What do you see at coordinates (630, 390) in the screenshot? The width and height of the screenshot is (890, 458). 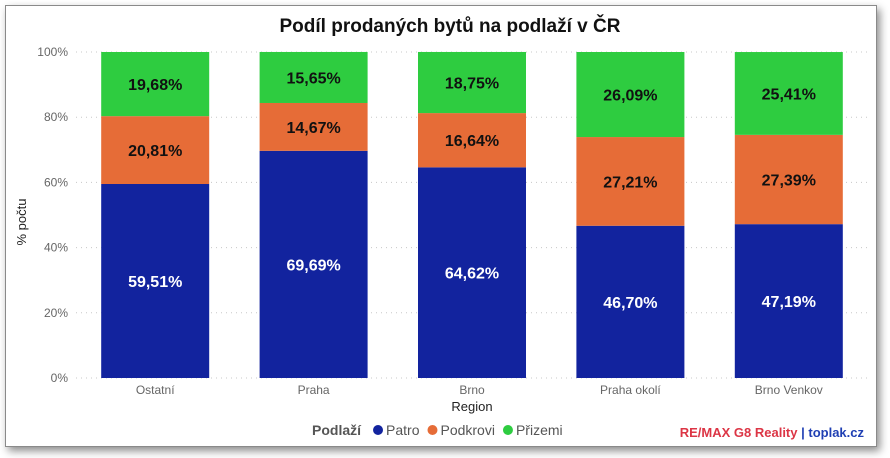 I see `x-tick-label: Praha okolí` at bounding box center [630, 390].